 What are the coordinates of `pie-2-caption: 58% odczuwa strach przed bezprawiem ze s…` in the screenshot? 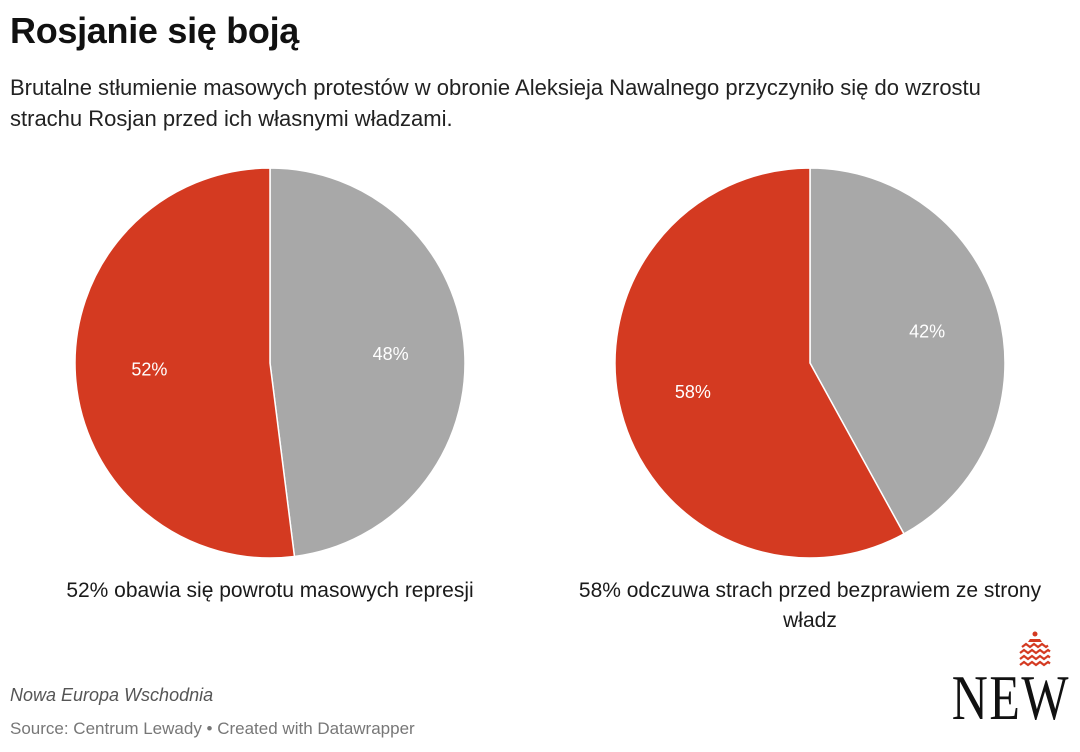 It's located at (810, 605).